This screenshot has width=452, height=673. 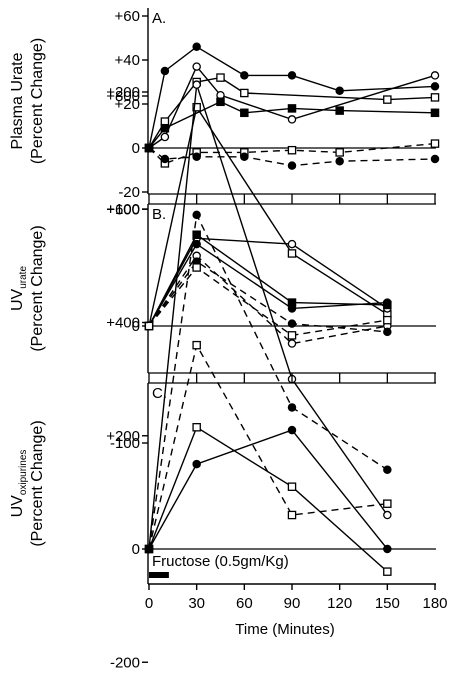 I want to click on fructose-annotation: Fructose (0.5gm/Kg), so click(x=220, y=561).